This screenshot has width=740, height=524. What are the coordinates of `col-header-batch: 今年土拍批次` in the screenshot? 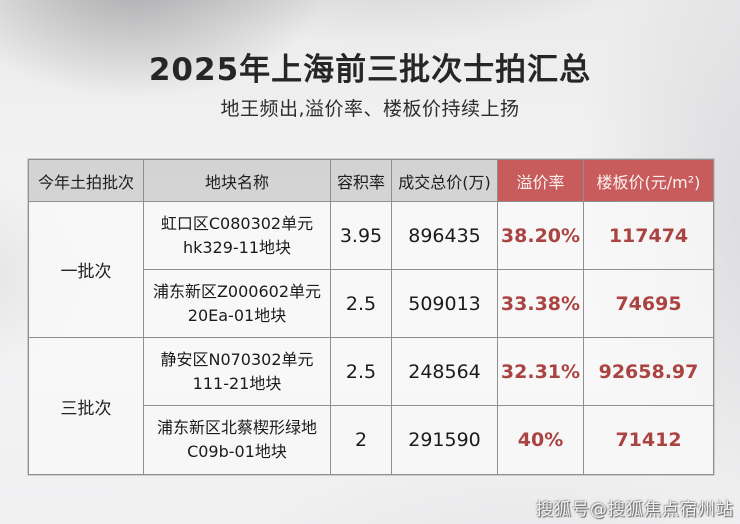 It's located at (86, 181).